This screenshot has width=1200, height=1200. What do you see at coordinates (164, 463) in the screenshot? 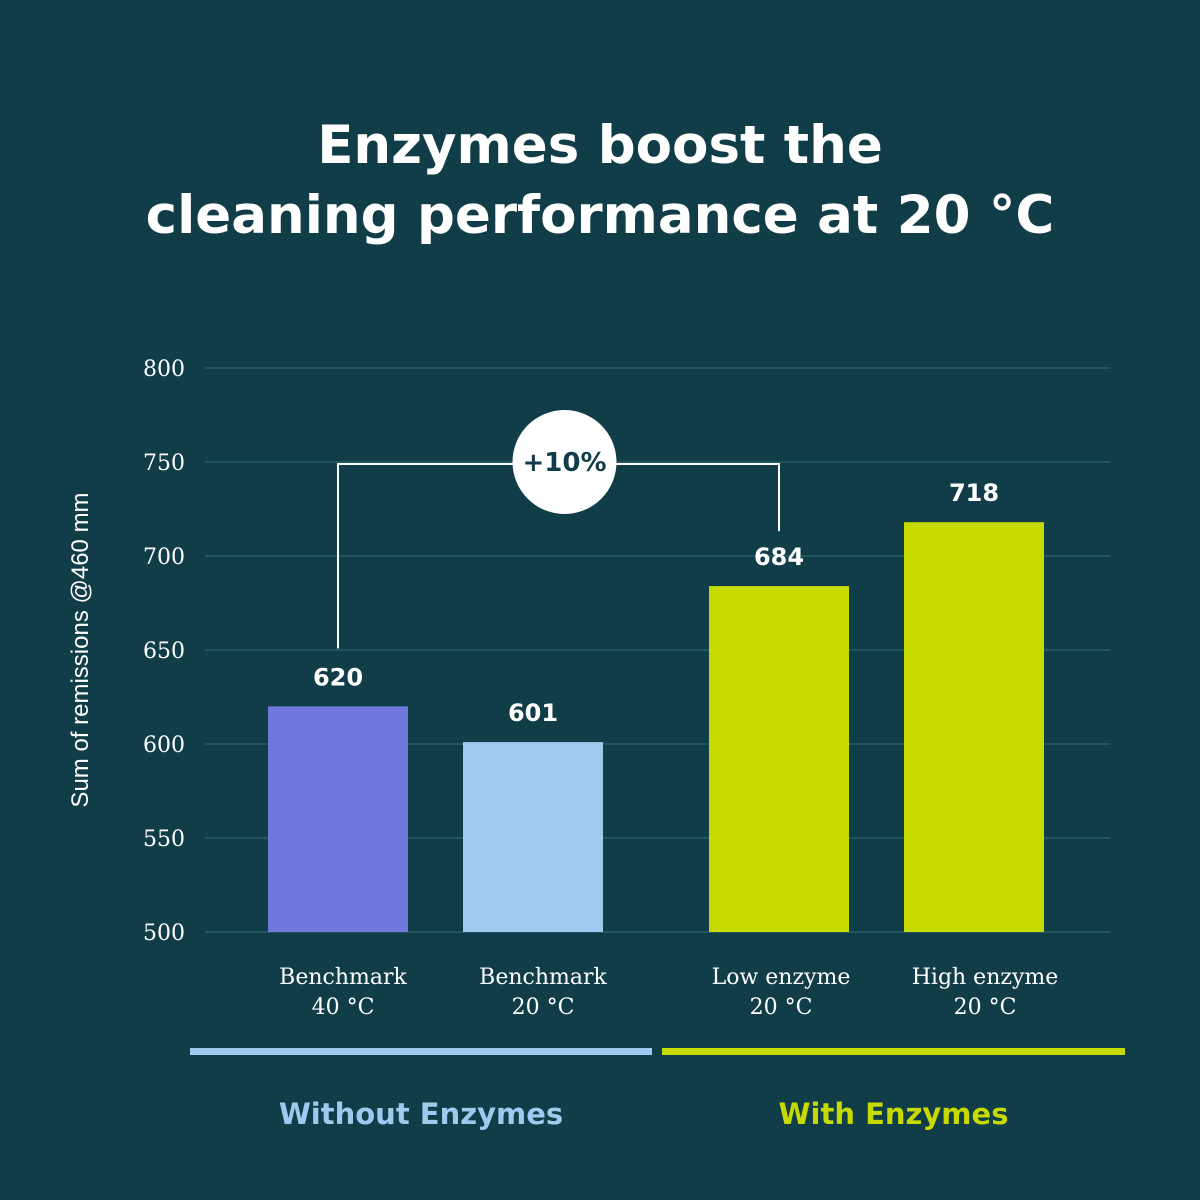
I see `y-tick-label: 750` at bounding box center [164, 463].